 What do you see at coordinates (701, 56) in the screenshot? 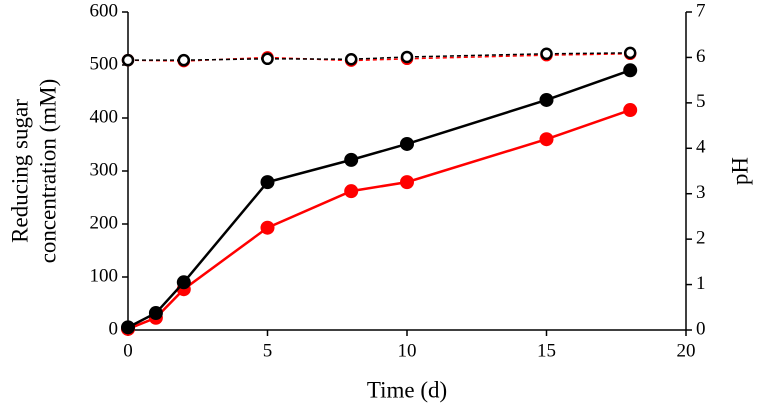
I see `y2-tick-label: 6` at bounding box center [701, 56].